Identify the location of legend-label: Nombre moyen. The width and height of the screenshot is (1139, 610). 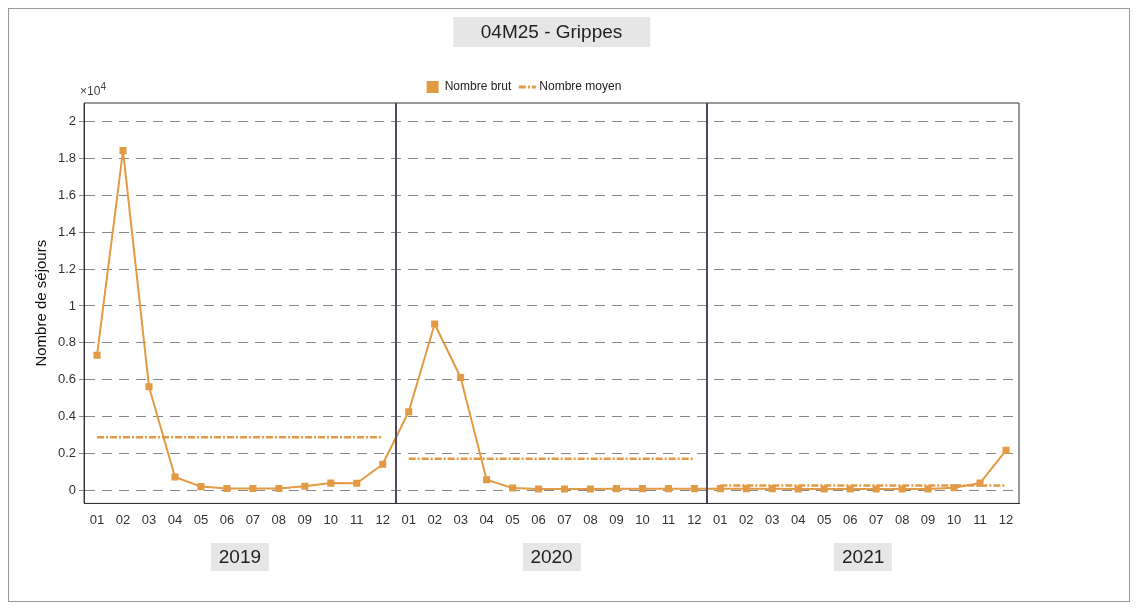
(580, 86).